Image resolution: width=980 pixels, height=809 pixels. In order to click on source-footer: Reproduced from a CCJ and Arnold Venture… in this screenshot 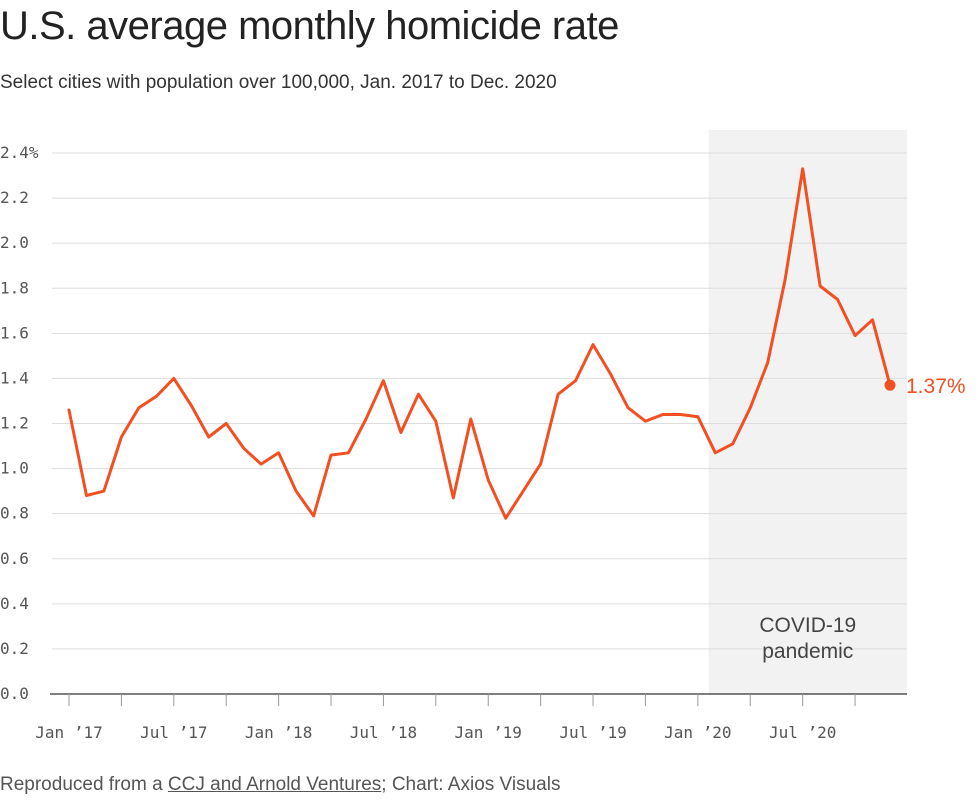, I will do `click(280, 785)`.